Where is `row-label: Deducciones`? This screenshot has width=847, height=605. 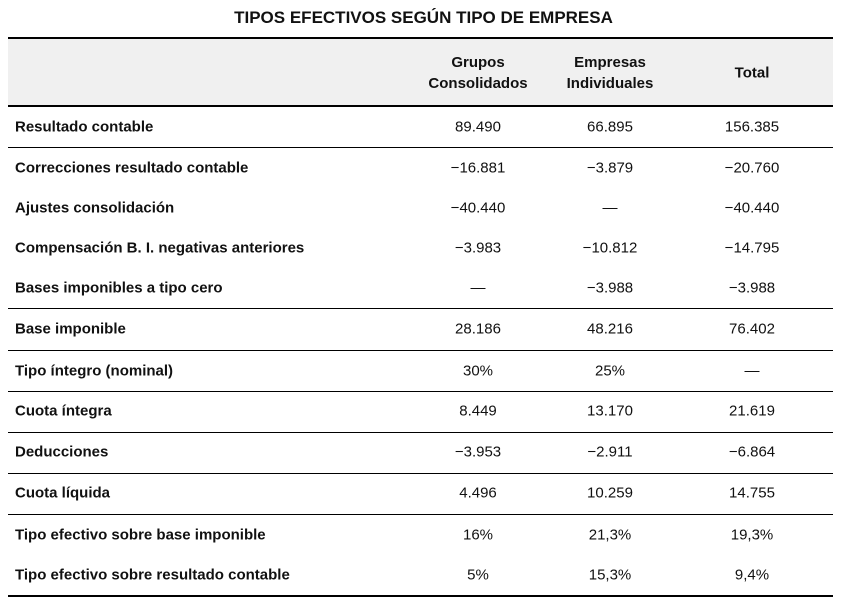 row-label: Deducciones is located at coordinates (62, 452).